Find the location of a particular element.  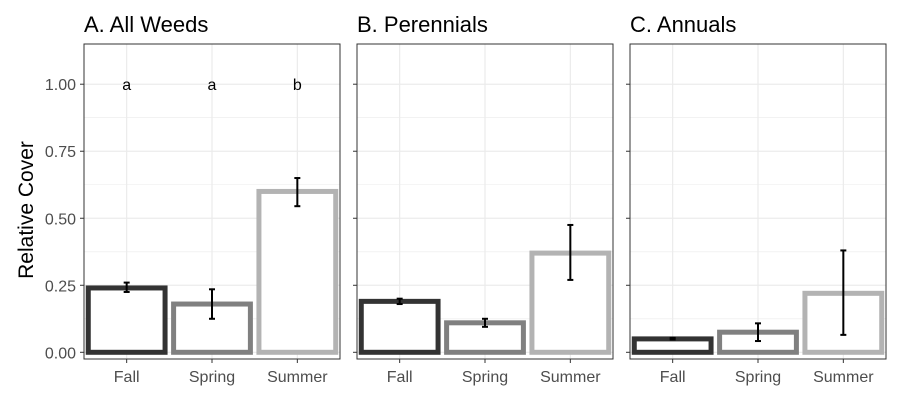

bar-summer is located at coordinates (297, 271).